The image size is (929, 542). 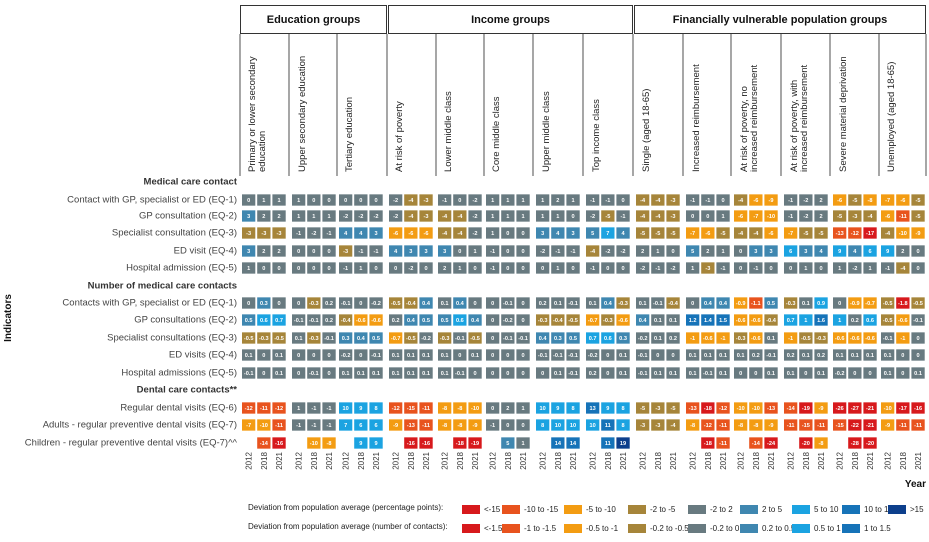 I want to click on tile-value: -0.4, so click(x=411, y=304).